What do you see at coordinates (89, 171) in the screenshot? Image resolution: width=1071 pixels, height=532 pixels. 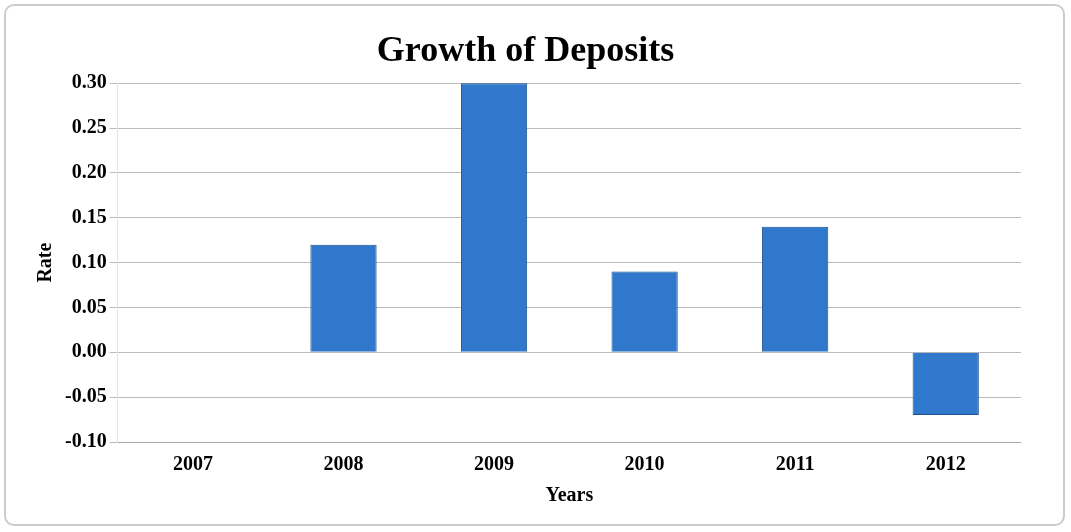 I see `y-tick-label: 0.20` at bounding box center [89, 171].